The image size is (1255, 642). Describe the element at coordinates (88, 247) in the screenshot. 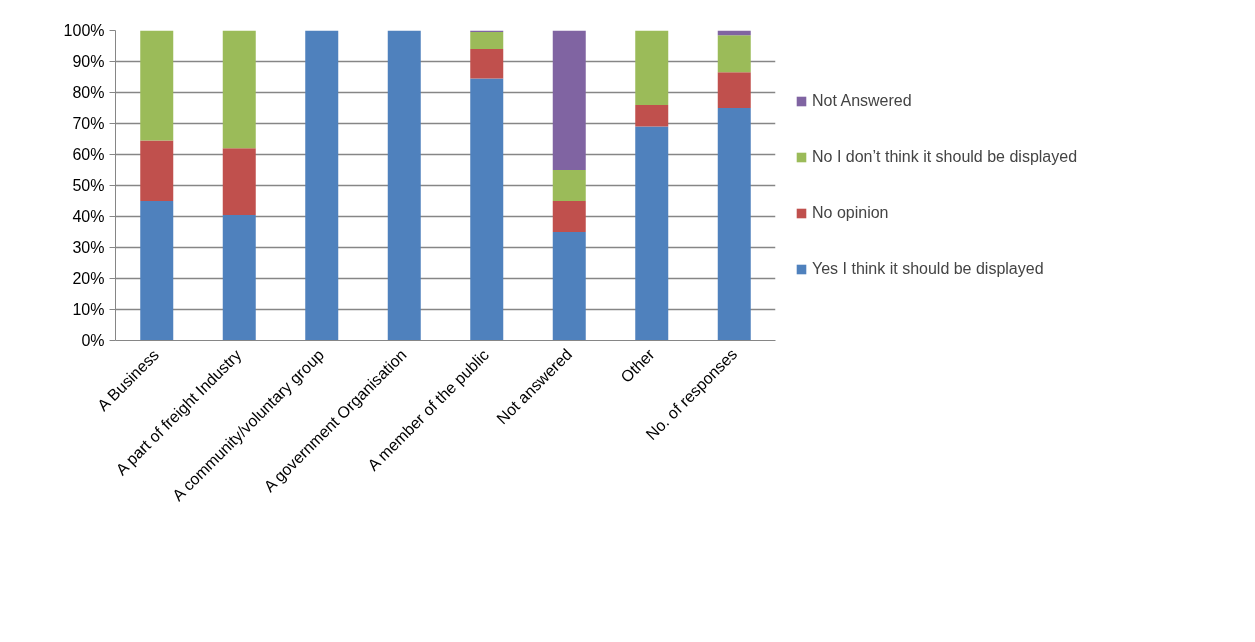

I see `y-tick-label: 30%` at that location.